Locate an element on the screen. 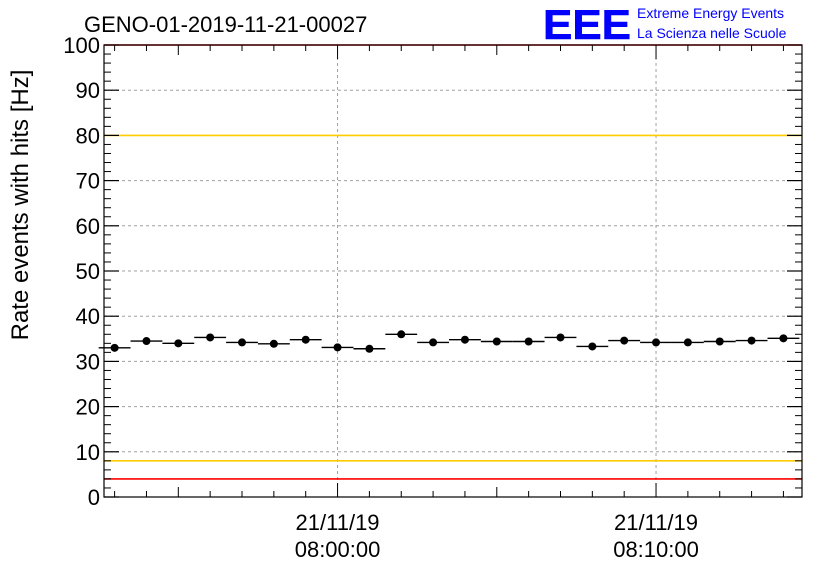 This screenshot has height=572, width=836. logo-mark: EEE is located at coordinates (587, 24).